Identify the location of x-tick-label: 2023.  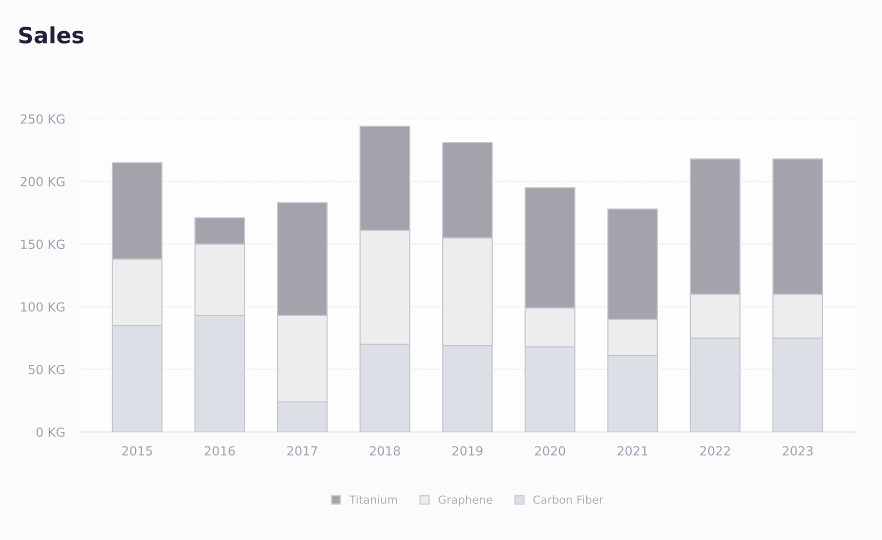
(797, 451).